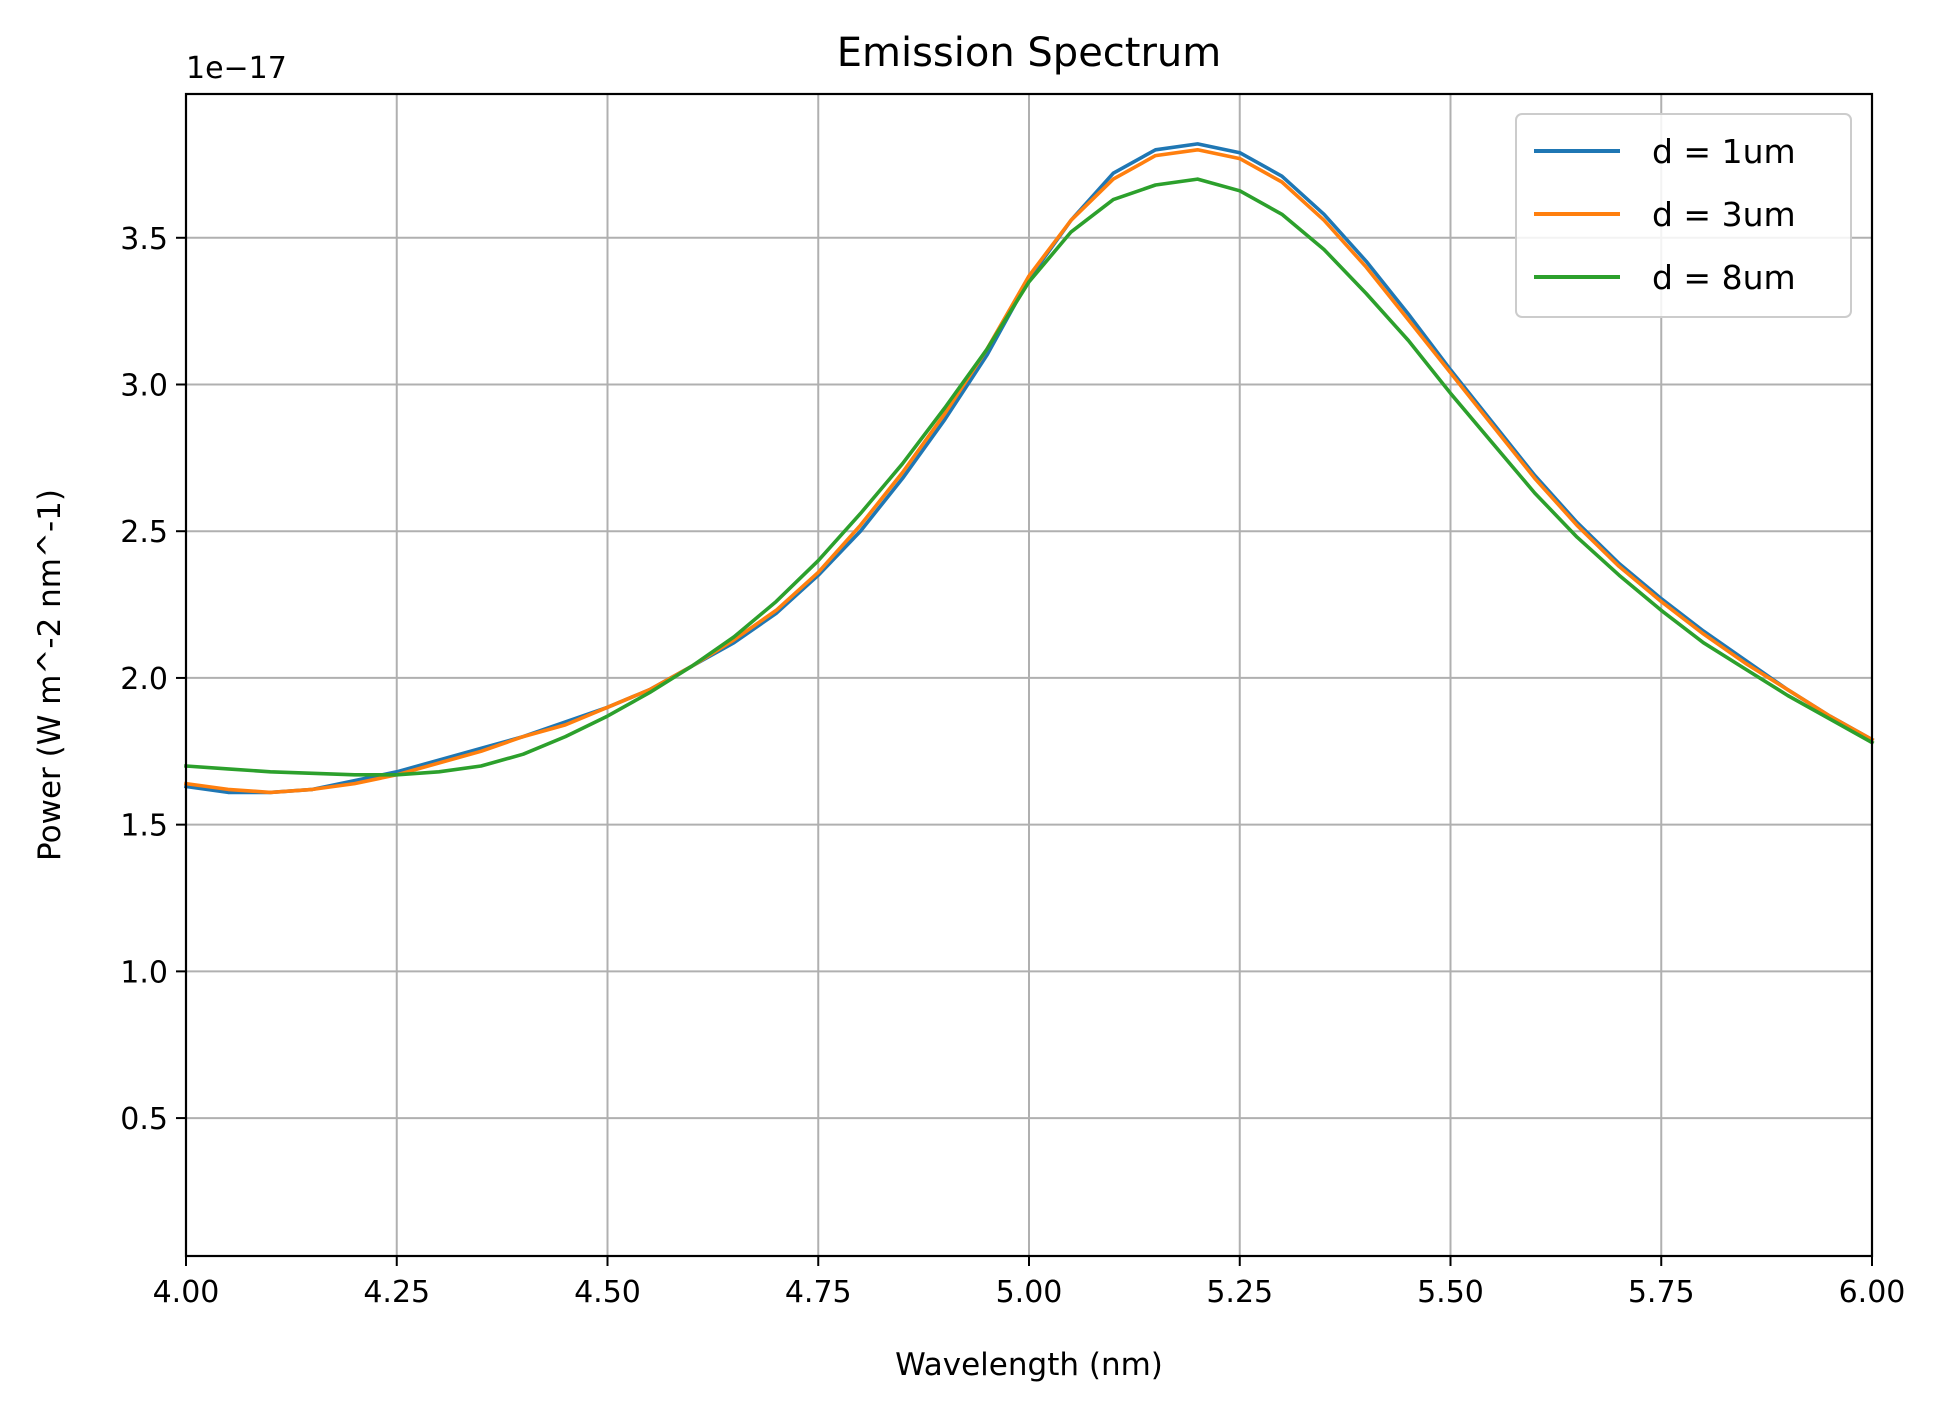 The height and width of the screenshot is (1406, 1936). I want to click on x-tick-label: 6.00, so click(1872, 1292).